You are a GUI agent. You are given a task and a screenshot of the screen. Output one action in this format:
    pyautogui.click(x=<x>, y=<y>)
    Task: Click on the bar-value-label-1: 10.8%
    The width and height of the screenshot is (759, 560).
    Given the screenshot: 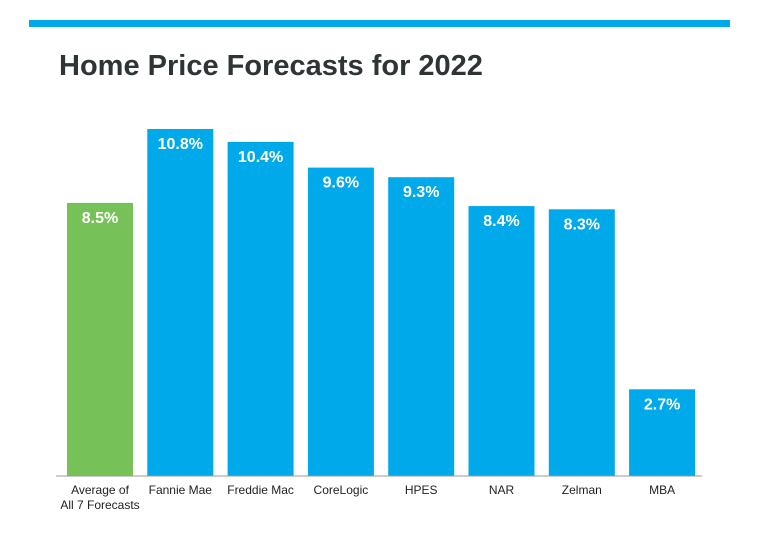 What is the action you would take?
    pyautogui.click(x=180, y=144)
    